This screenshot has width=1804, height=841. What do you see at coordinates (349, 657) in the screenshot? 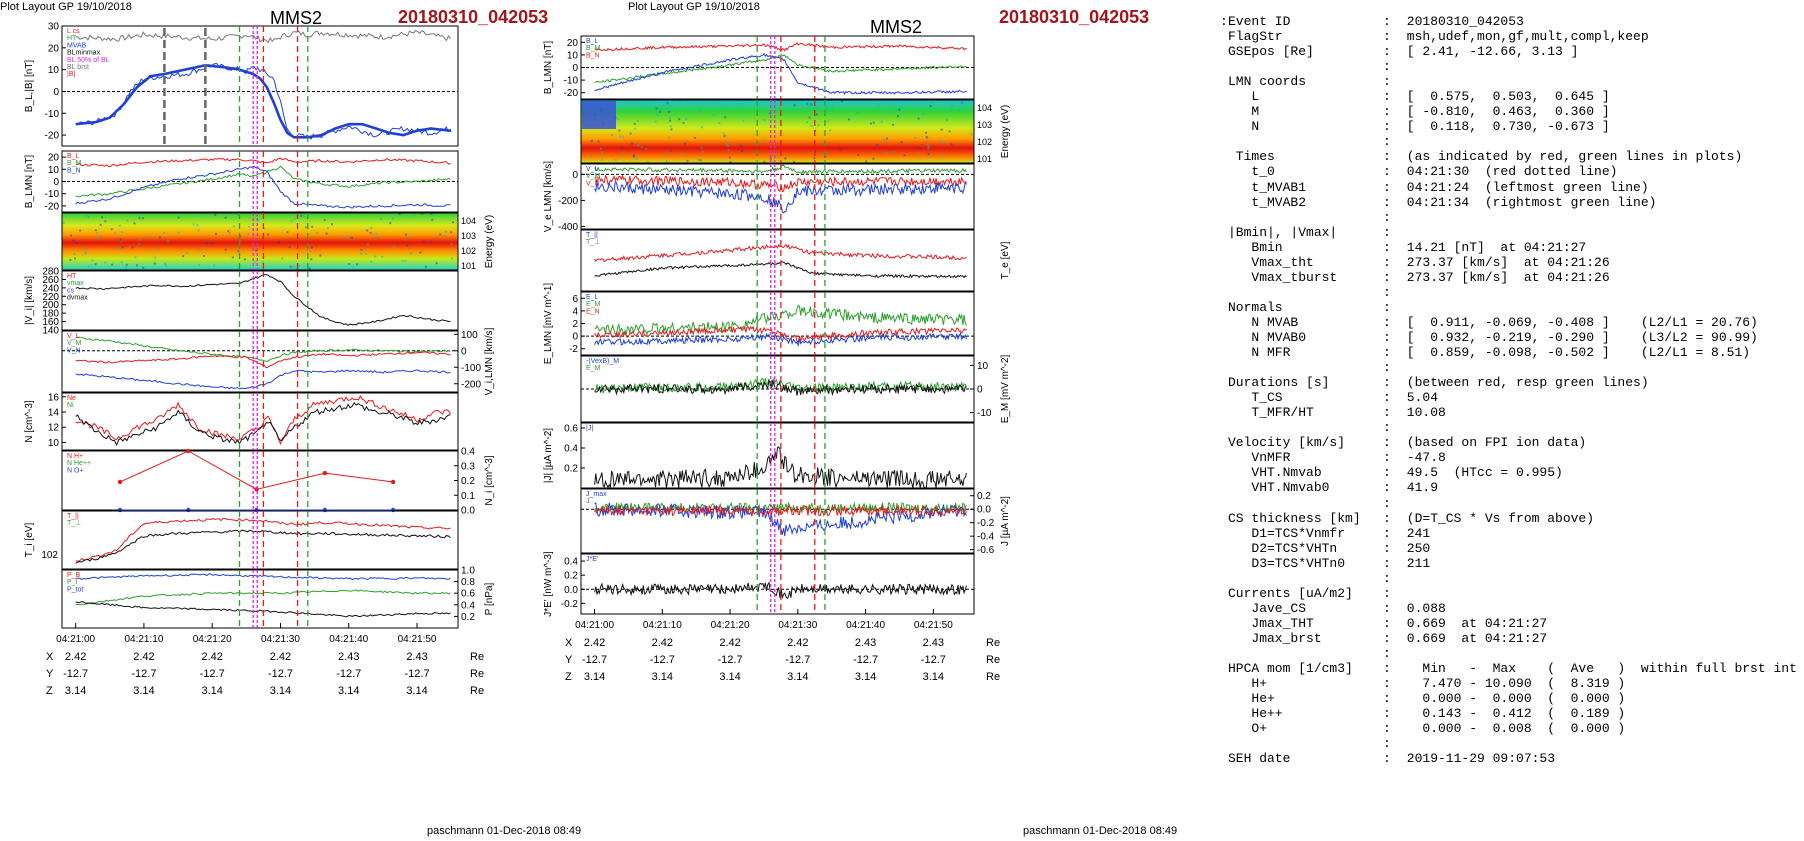
I see `position-value: 2.43` at bounding box center [349, 657].